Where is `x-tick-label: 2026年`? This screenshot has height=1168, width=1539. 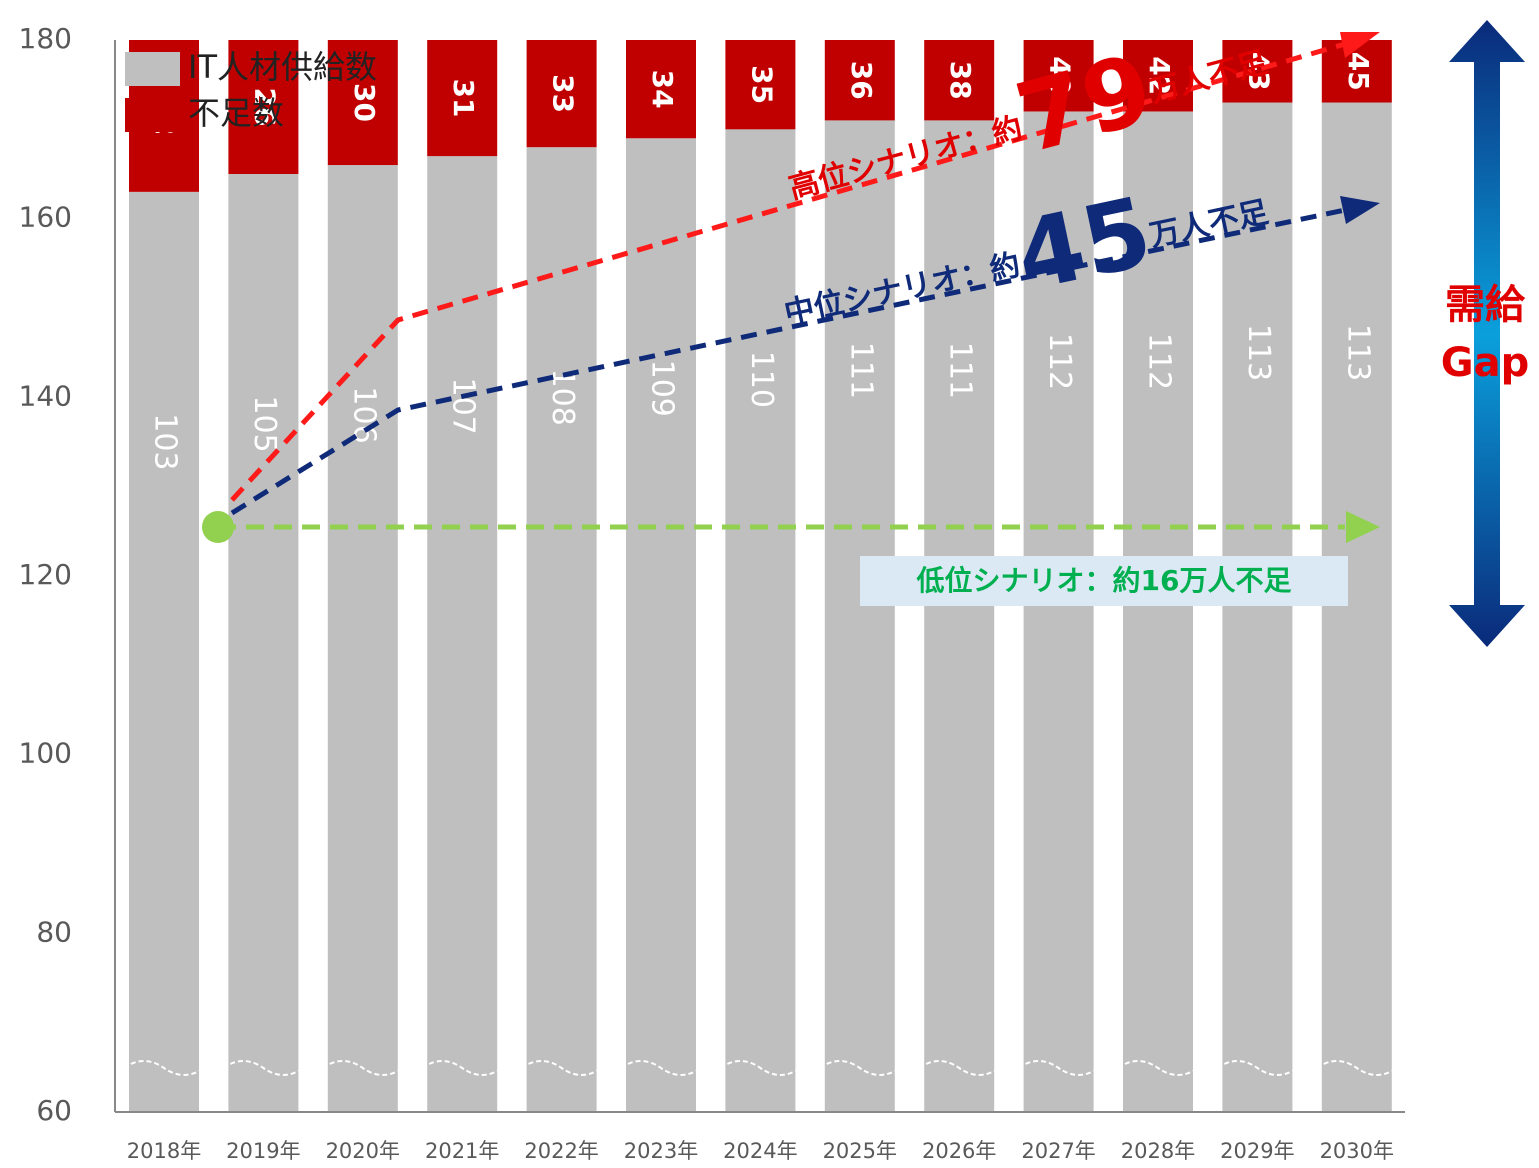
x-tick-label: 2026年 is located at coordinates (959, 1151).